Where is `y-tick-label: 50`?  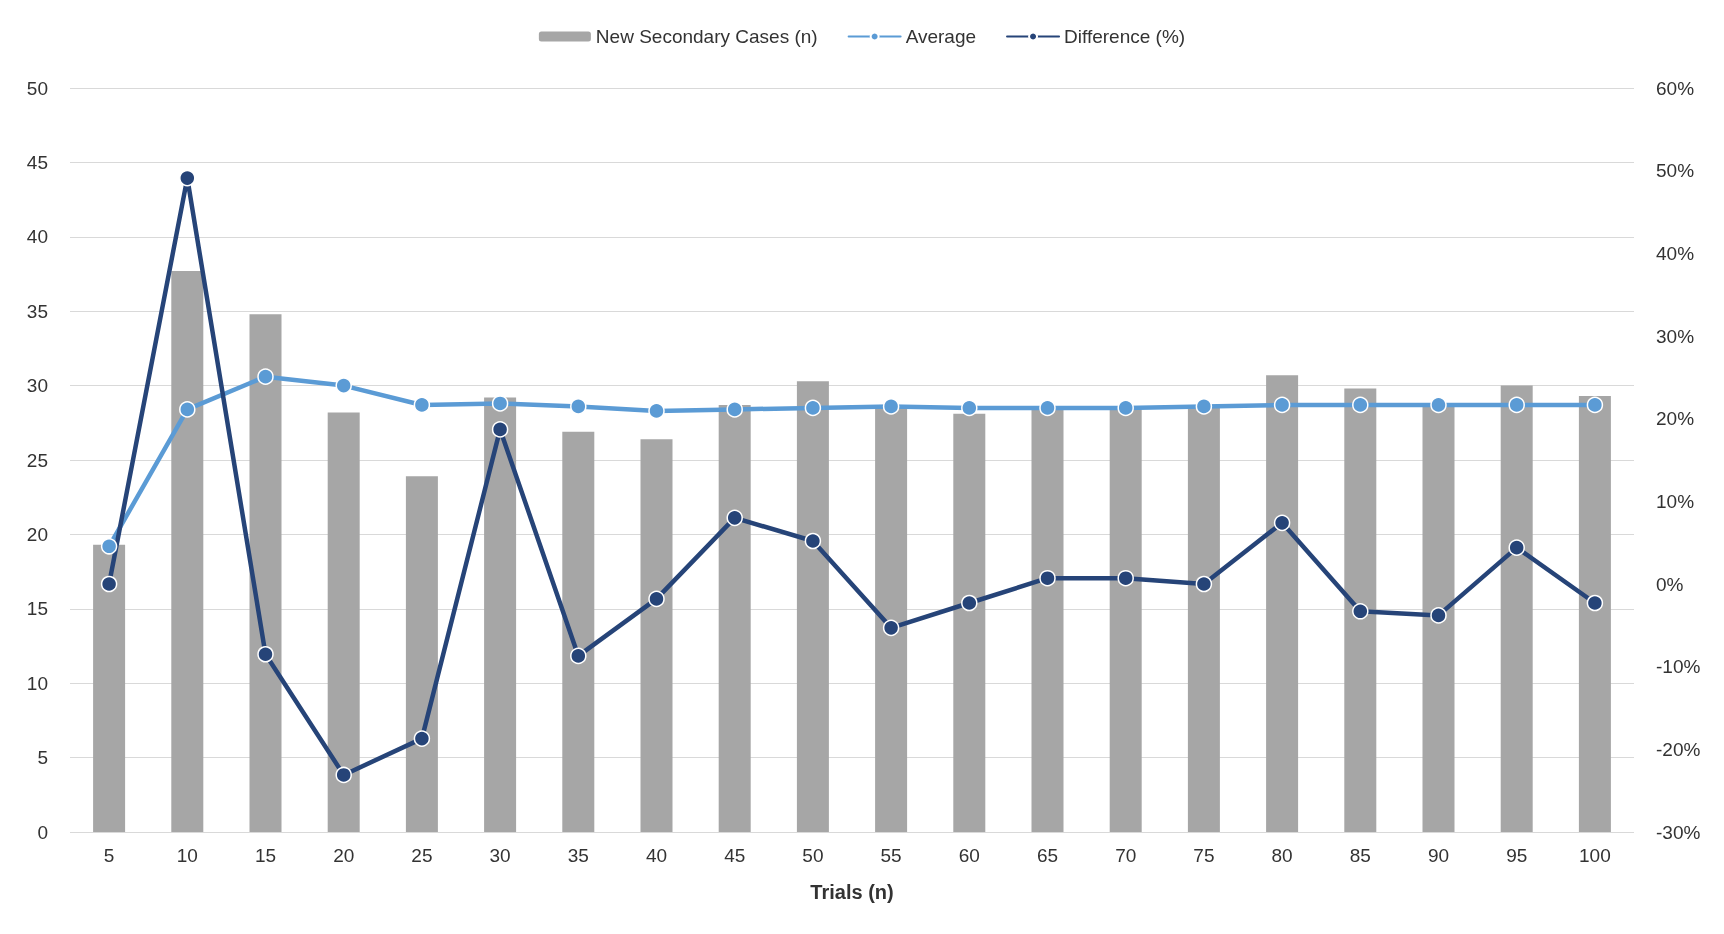
y-tick-label: 50 is located at coordinates (37, 88).